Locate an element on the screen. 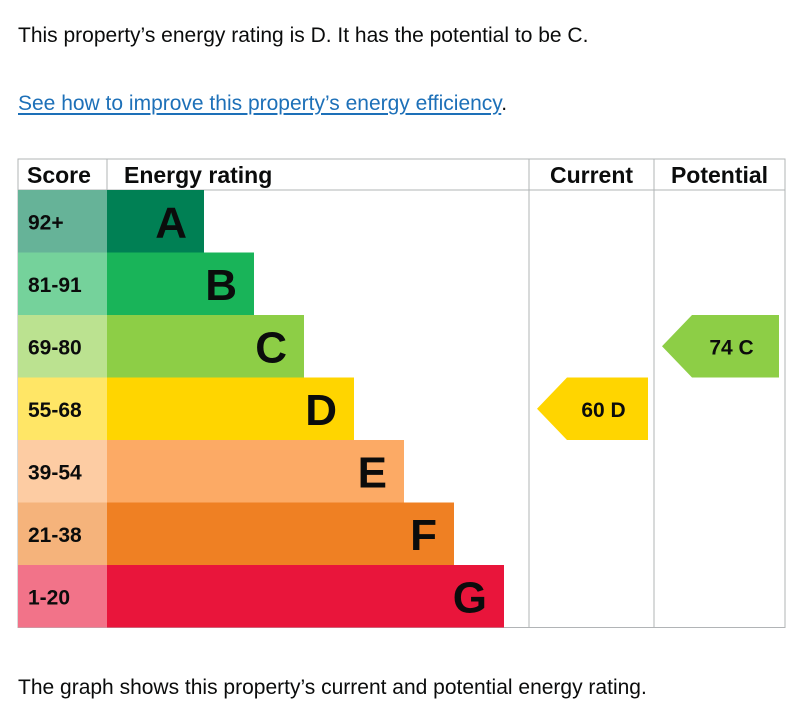  score-label-d: 55-68 is located at coordinates (55, 410).